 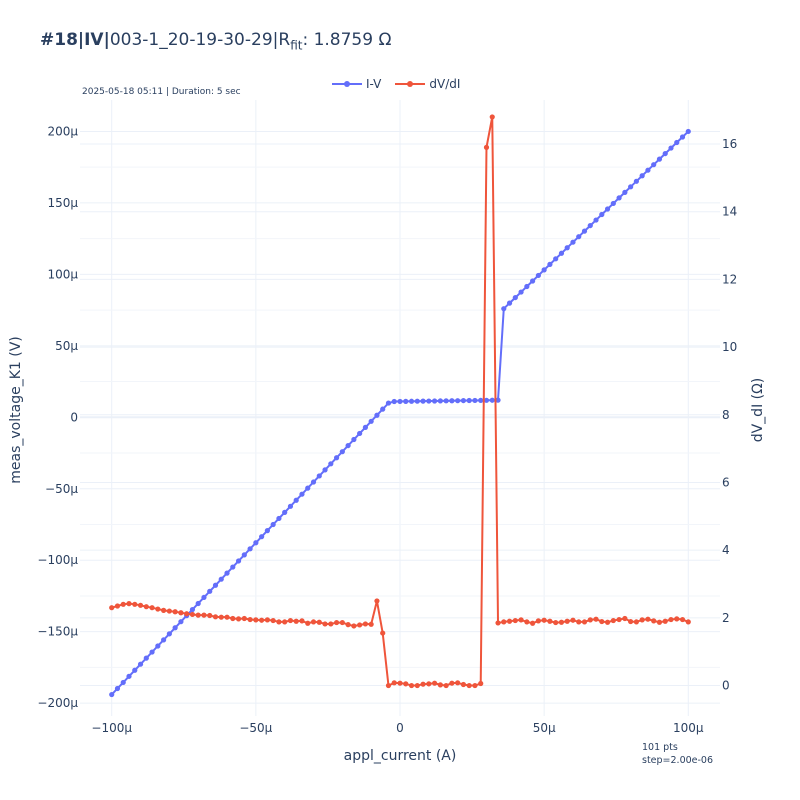 I want to click on x-tick-label: −100μ, so click(x=111, y=728).